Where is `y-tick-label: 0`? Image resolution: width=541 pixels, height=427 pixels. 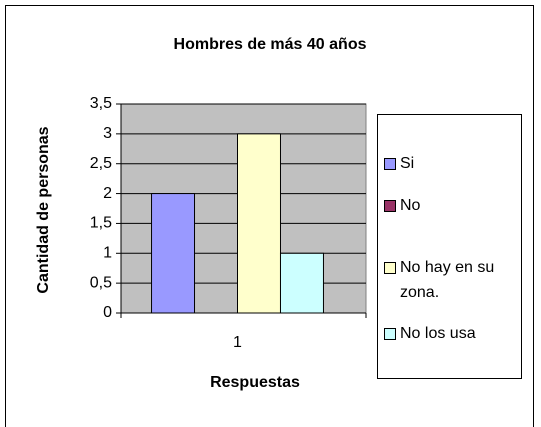 y-tick-label: 0 is located at coordinates (107, 312).